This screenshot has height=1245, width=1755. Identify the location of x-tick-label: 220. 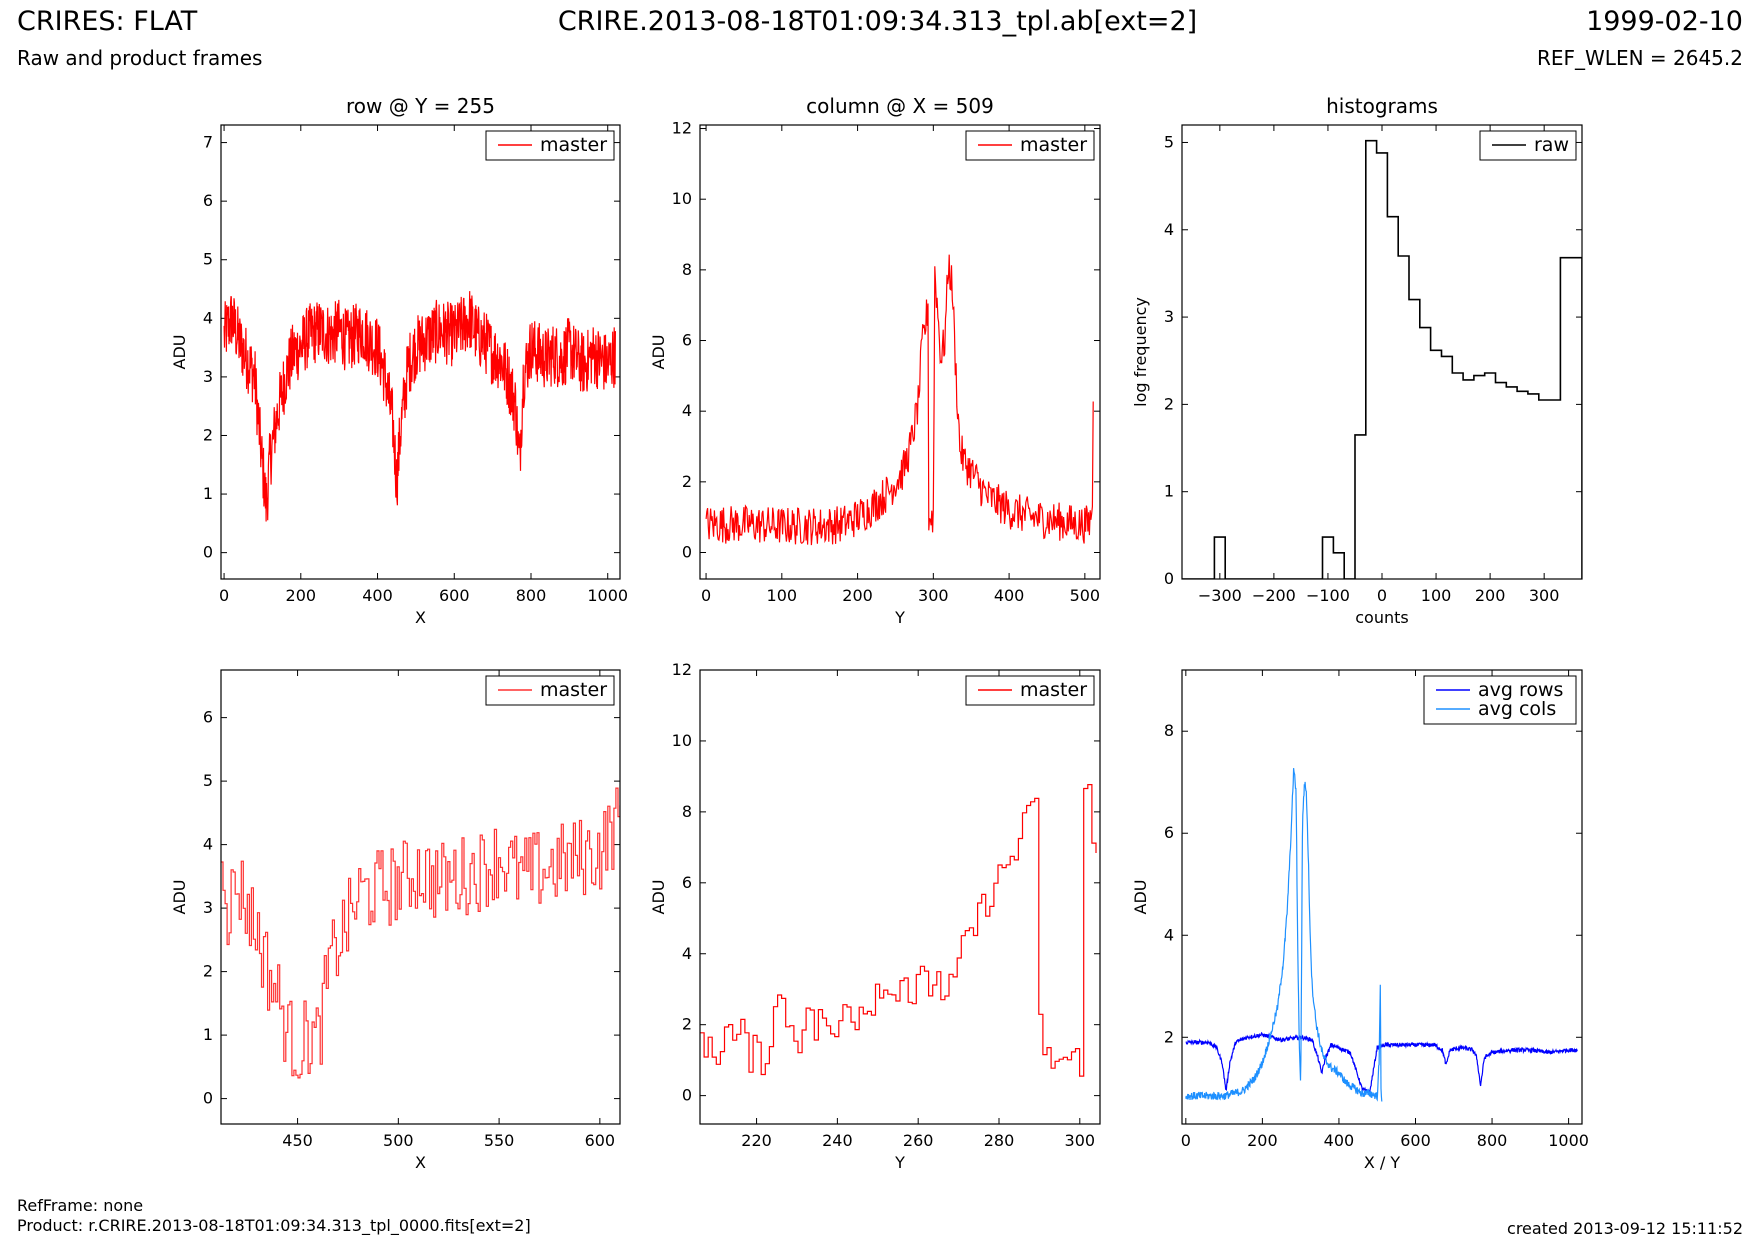
(756, 1140).